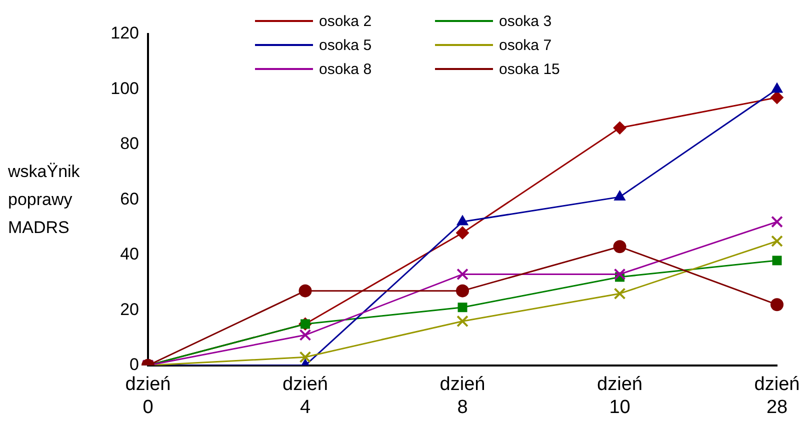 Image resolution: width=803 pixels, height=423 pixels. I want to click on x-tick-label: dzień 8, so click(463, 396).